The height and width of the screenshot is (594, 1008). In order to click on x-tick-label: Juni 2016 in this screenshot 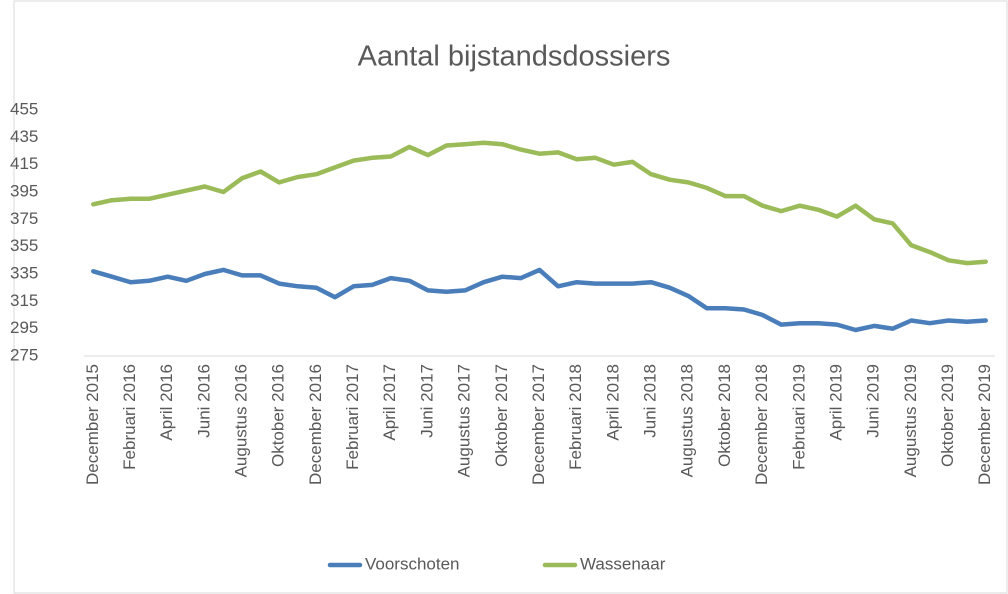, I will do `click(203, 401)`.